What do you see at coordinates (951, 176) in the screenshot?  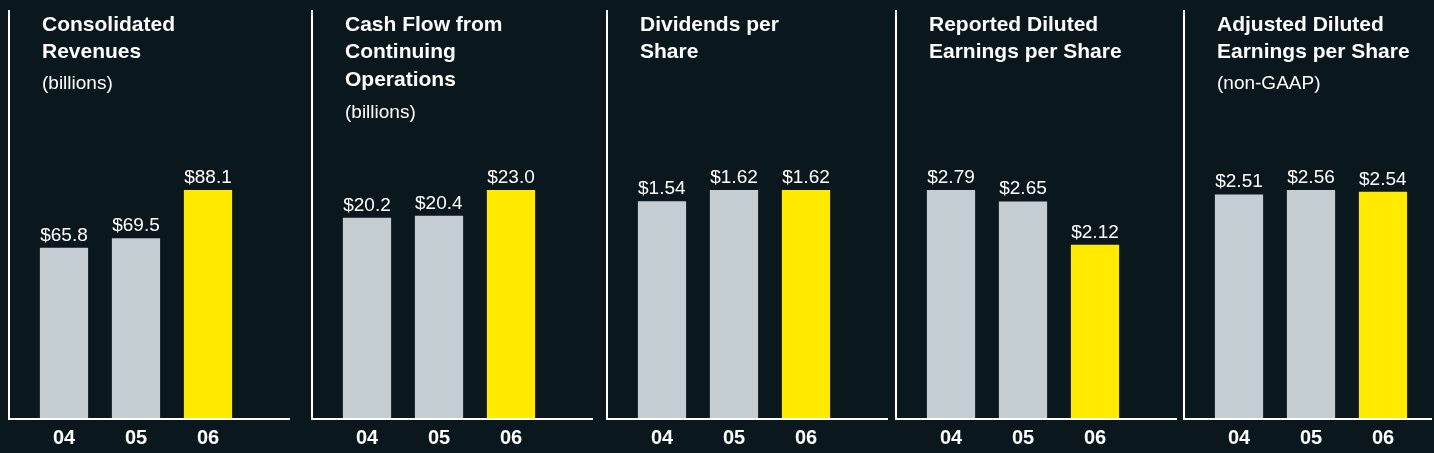 I see `data-label: $2.79` at bounding box center [951, 176].